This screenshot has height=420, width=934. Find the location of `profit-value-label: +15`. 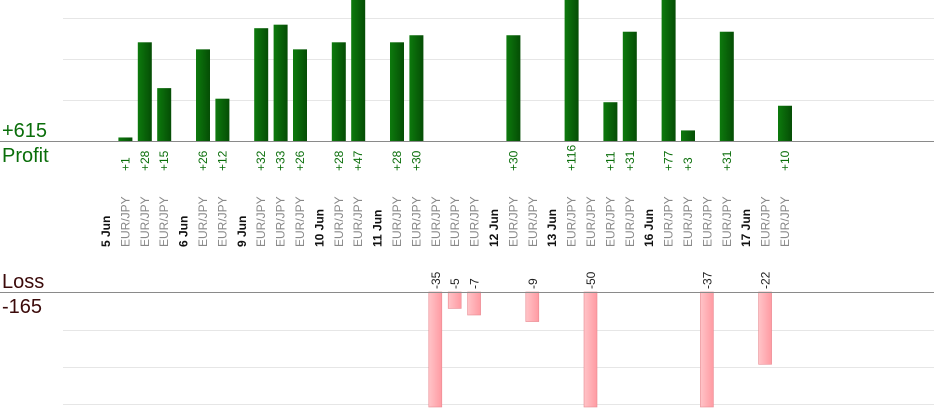

profit-value-label: +15 is located at coordinates (164, 160).